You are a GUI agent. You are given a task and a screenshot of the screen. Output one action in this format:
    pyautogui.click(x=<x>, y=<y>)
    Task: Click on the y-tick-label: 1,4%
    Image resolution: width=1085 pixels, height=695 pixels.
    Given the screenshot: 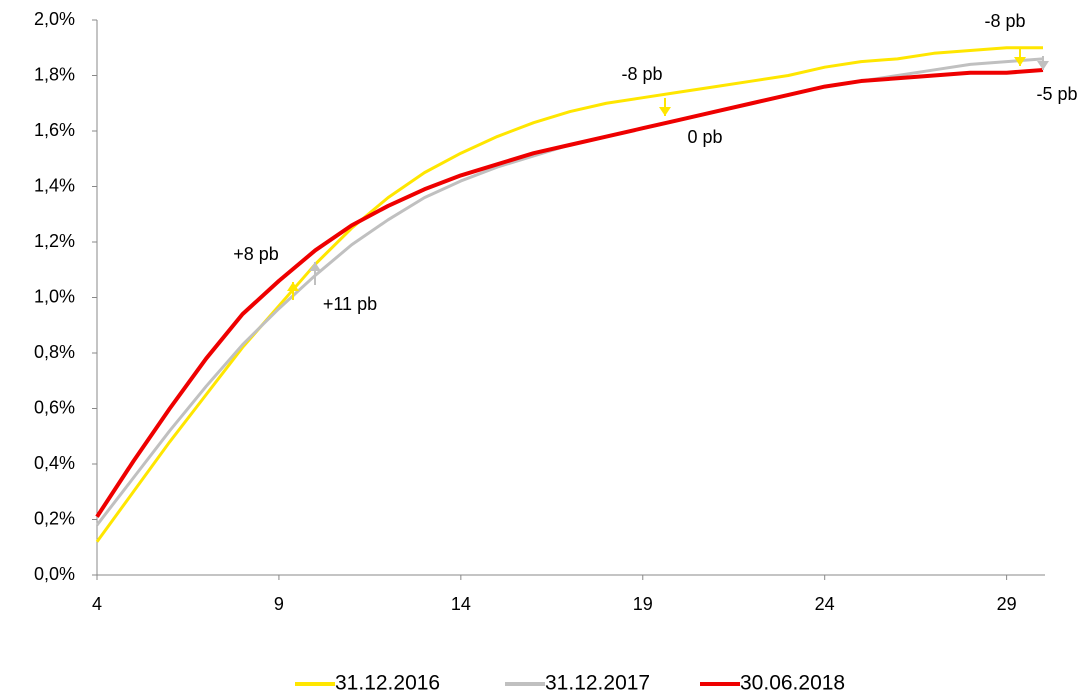 What is the action you would take?
    pyautogui.click(x=54, y=185)
    